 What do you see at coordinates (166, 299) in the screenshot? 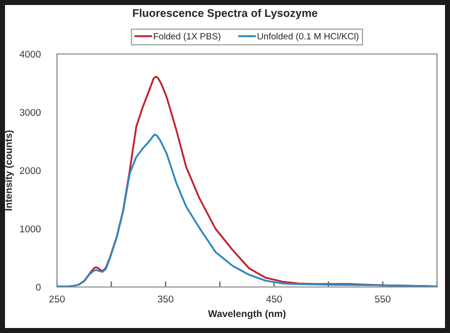
I see `x-tick-label: 350` at bounding box center [166, 299].